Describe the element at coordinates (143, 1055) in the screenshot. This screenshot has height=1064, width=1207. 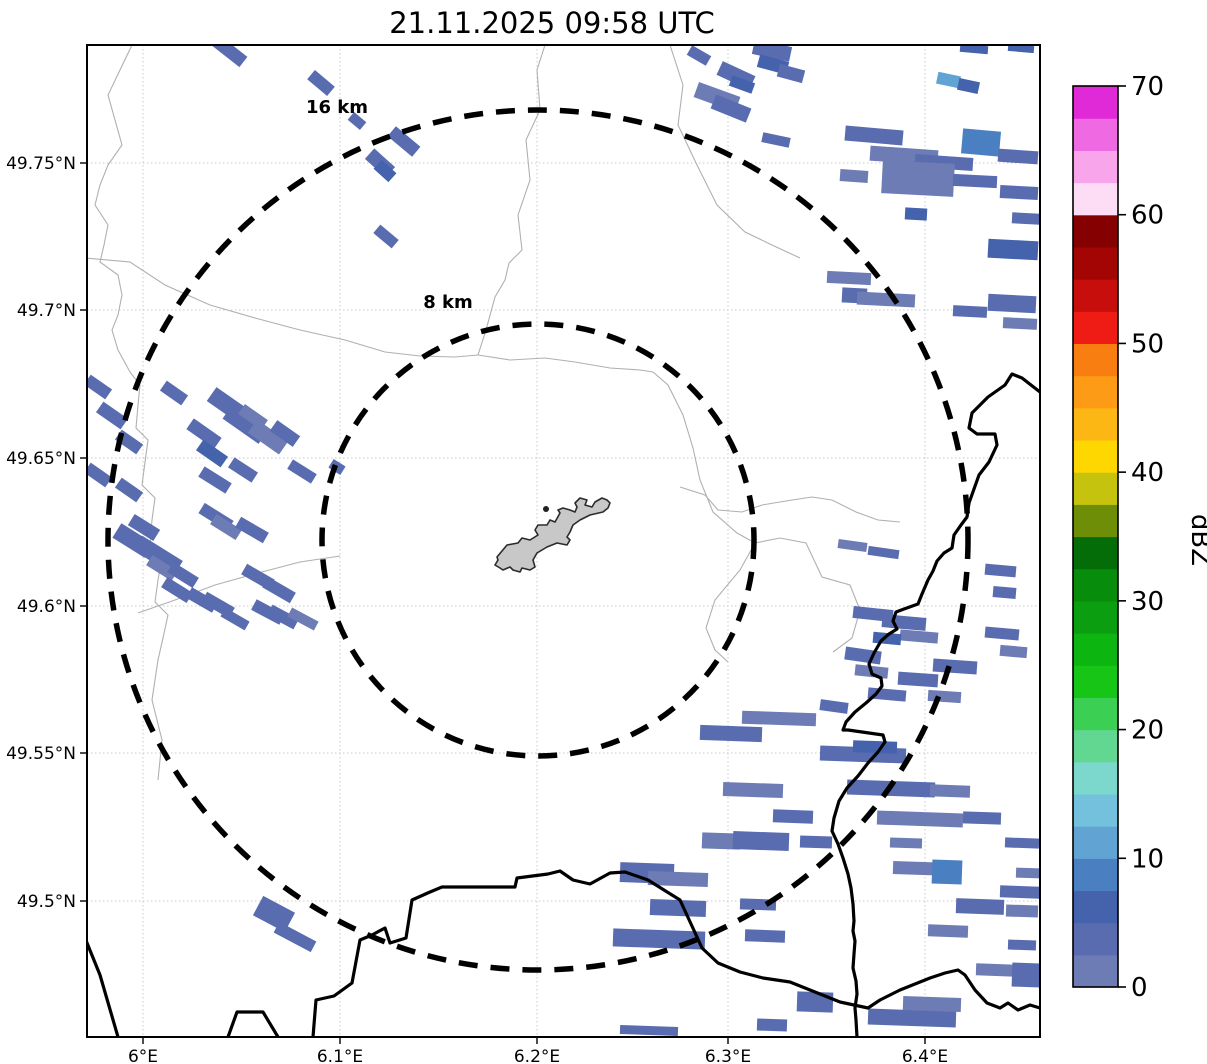
I see `lon-tick-label: 6°E` at that location.